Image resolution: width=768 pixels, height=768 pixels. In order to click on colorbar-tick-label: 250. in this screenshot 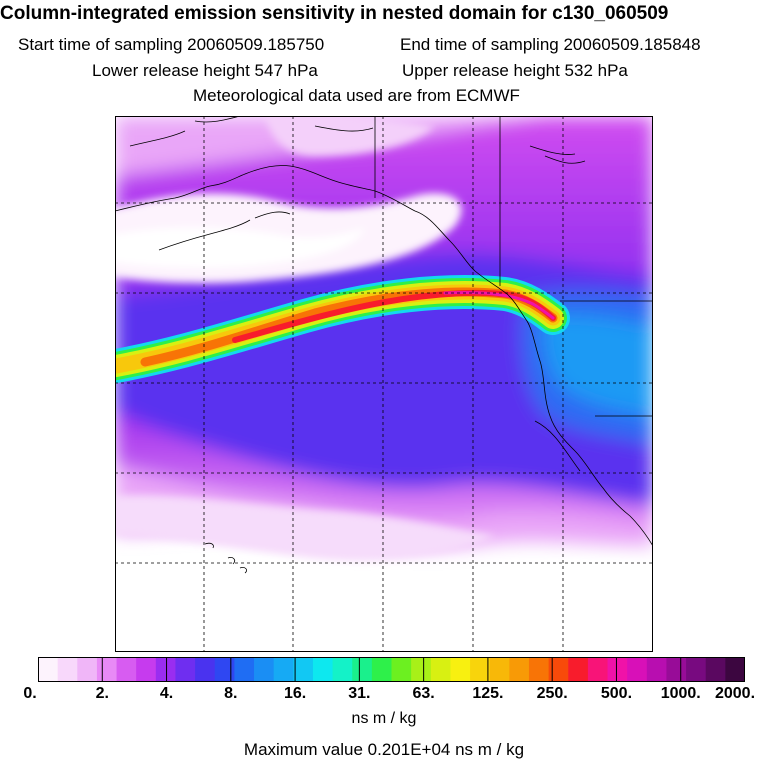, I will do `click(552, 693)`.